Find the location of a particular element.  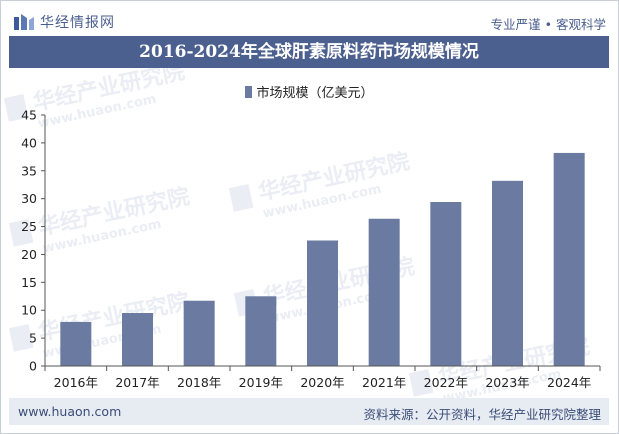

footer-source: 资料来源：公开资料，华经产业研究院整理 is located at coordinates (482, 414).